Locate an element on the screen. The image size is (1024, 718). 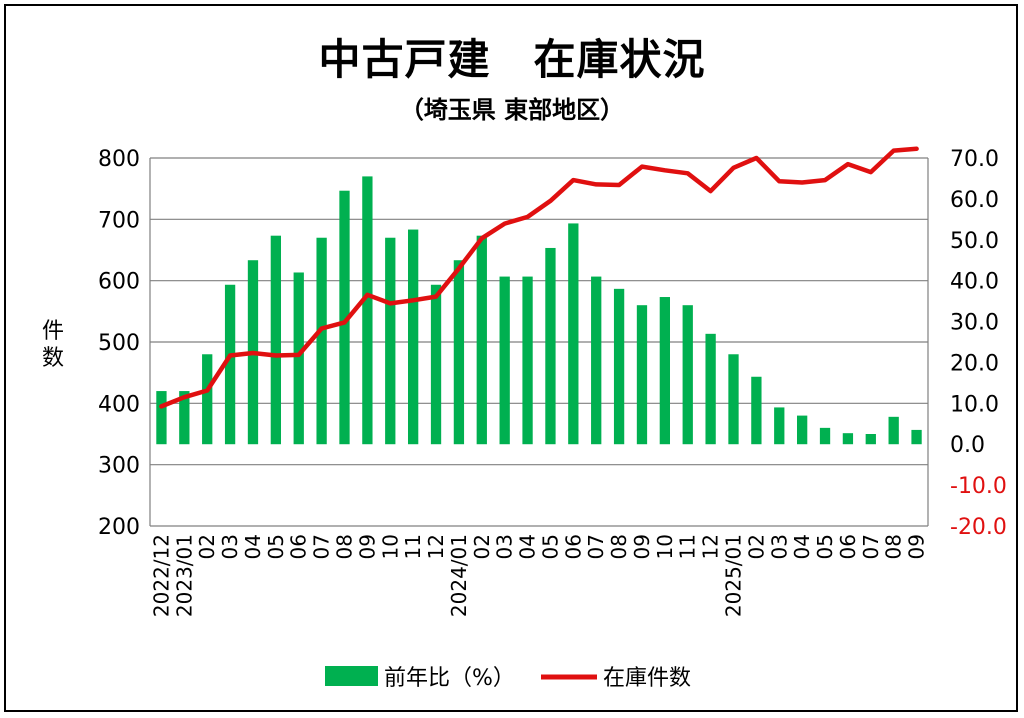
y-axis-label-char: 数 is located at coordinates (52, 358).